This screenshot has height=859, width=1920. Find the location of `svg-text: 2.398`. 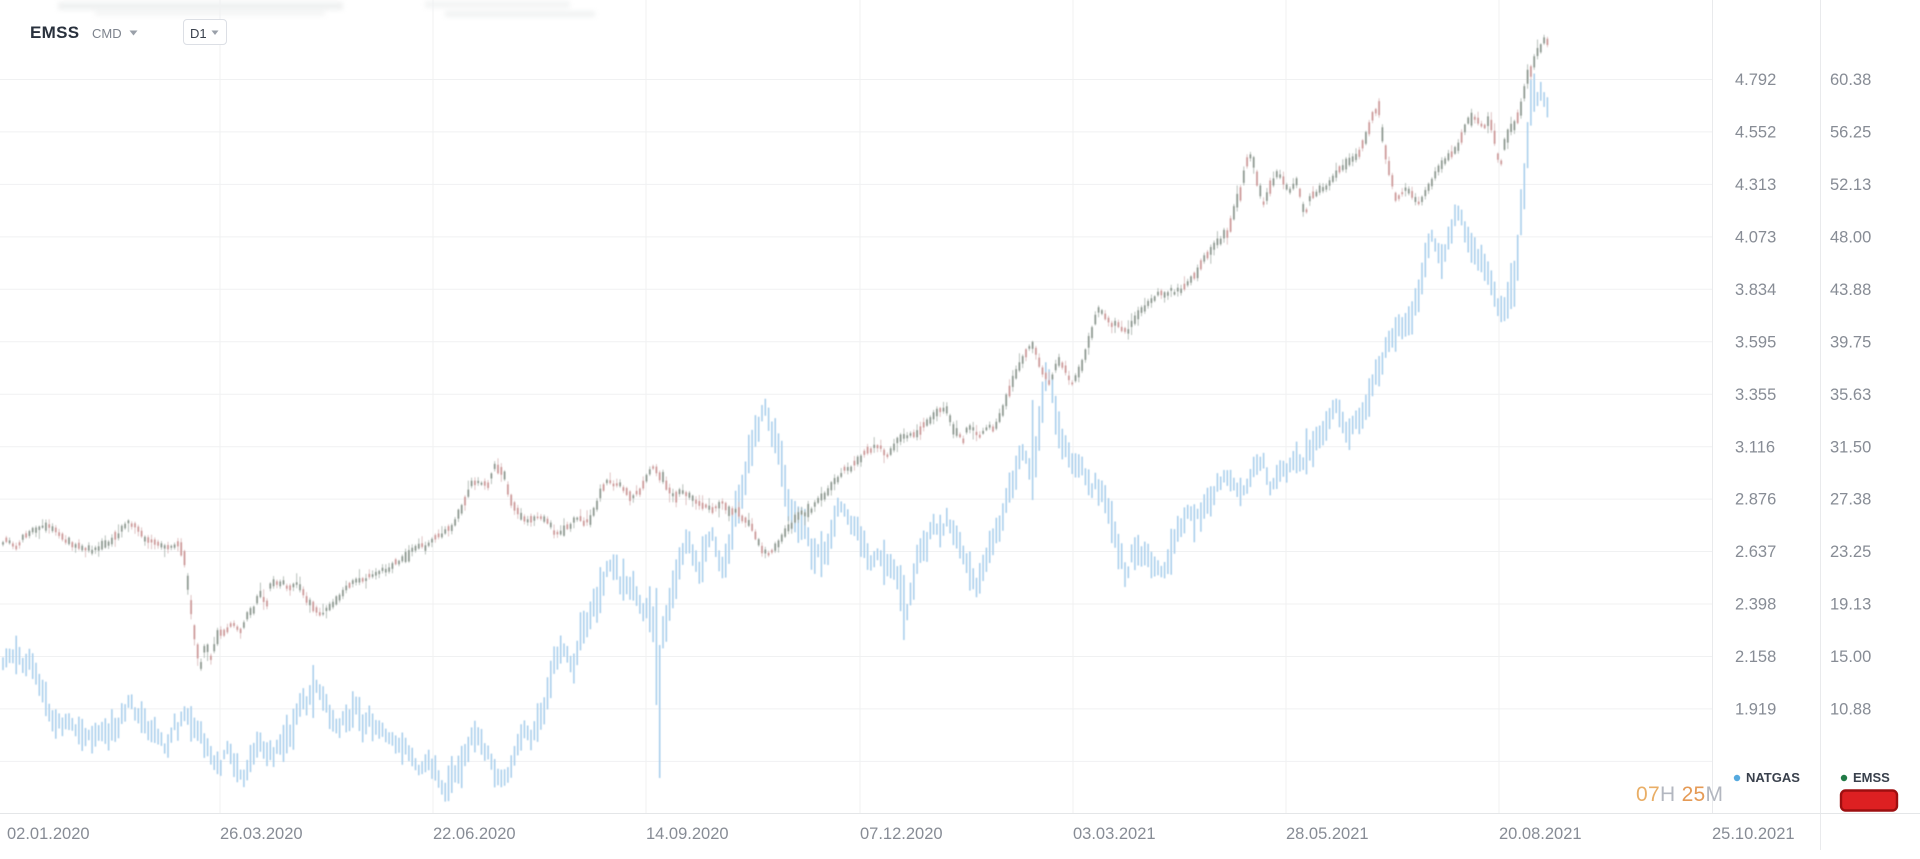

svg-text: 2.398 is located at coordinates (1755, 605).